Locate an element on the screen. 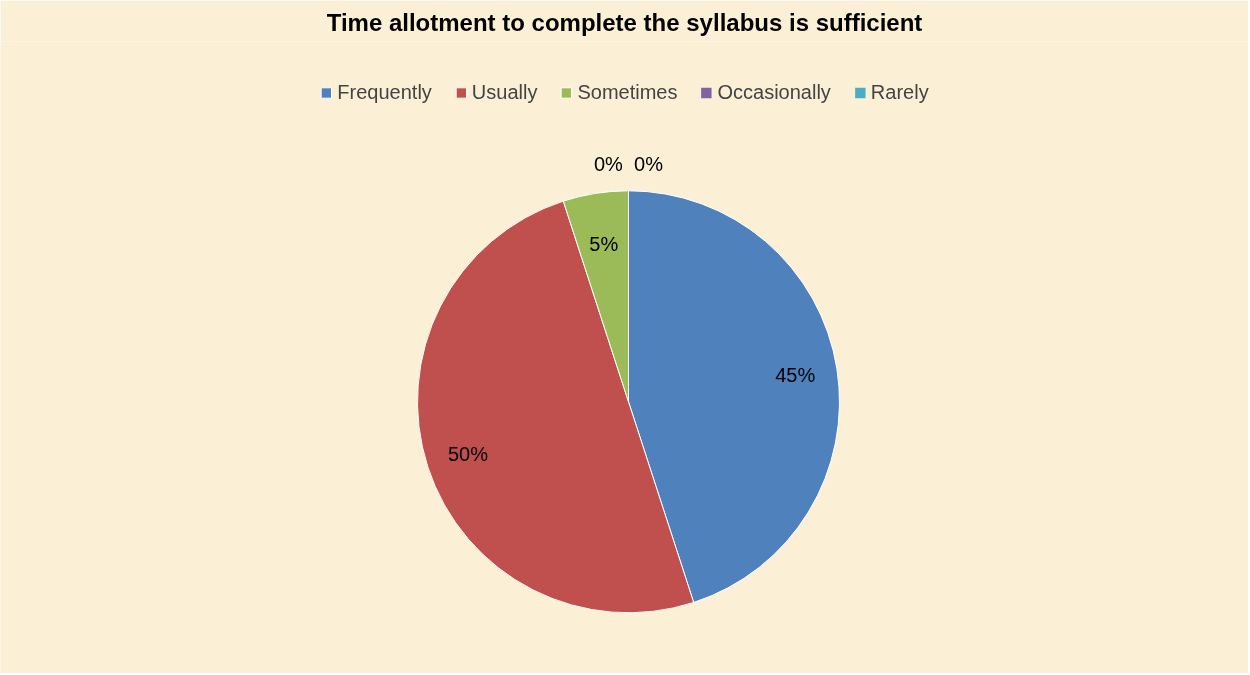 The height and width of the screenshot is (675, 1250). data-label: 50% is located at coordinates (468, 454).